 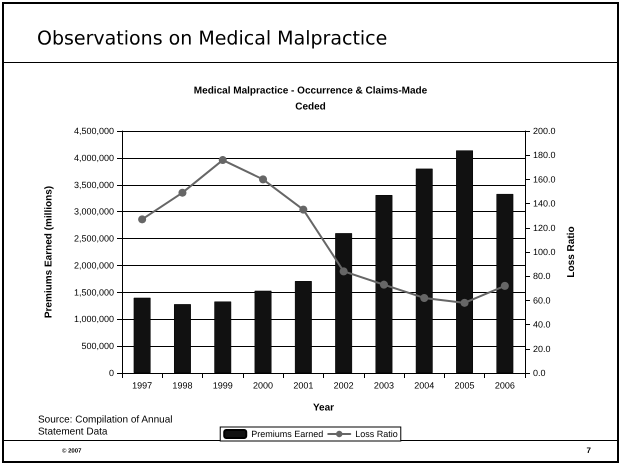 I want to click on y-axis-title: Premiums Earned (millions), so click(x=49, y=252).